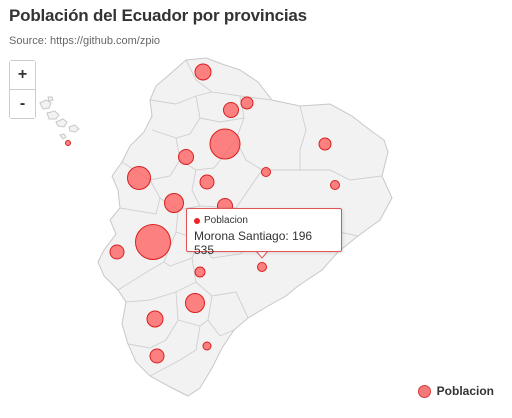  What do you see at coordinates (225, 144) in the screenshot?
I see `bubble-pichincha` at bounding box center [225, 144].